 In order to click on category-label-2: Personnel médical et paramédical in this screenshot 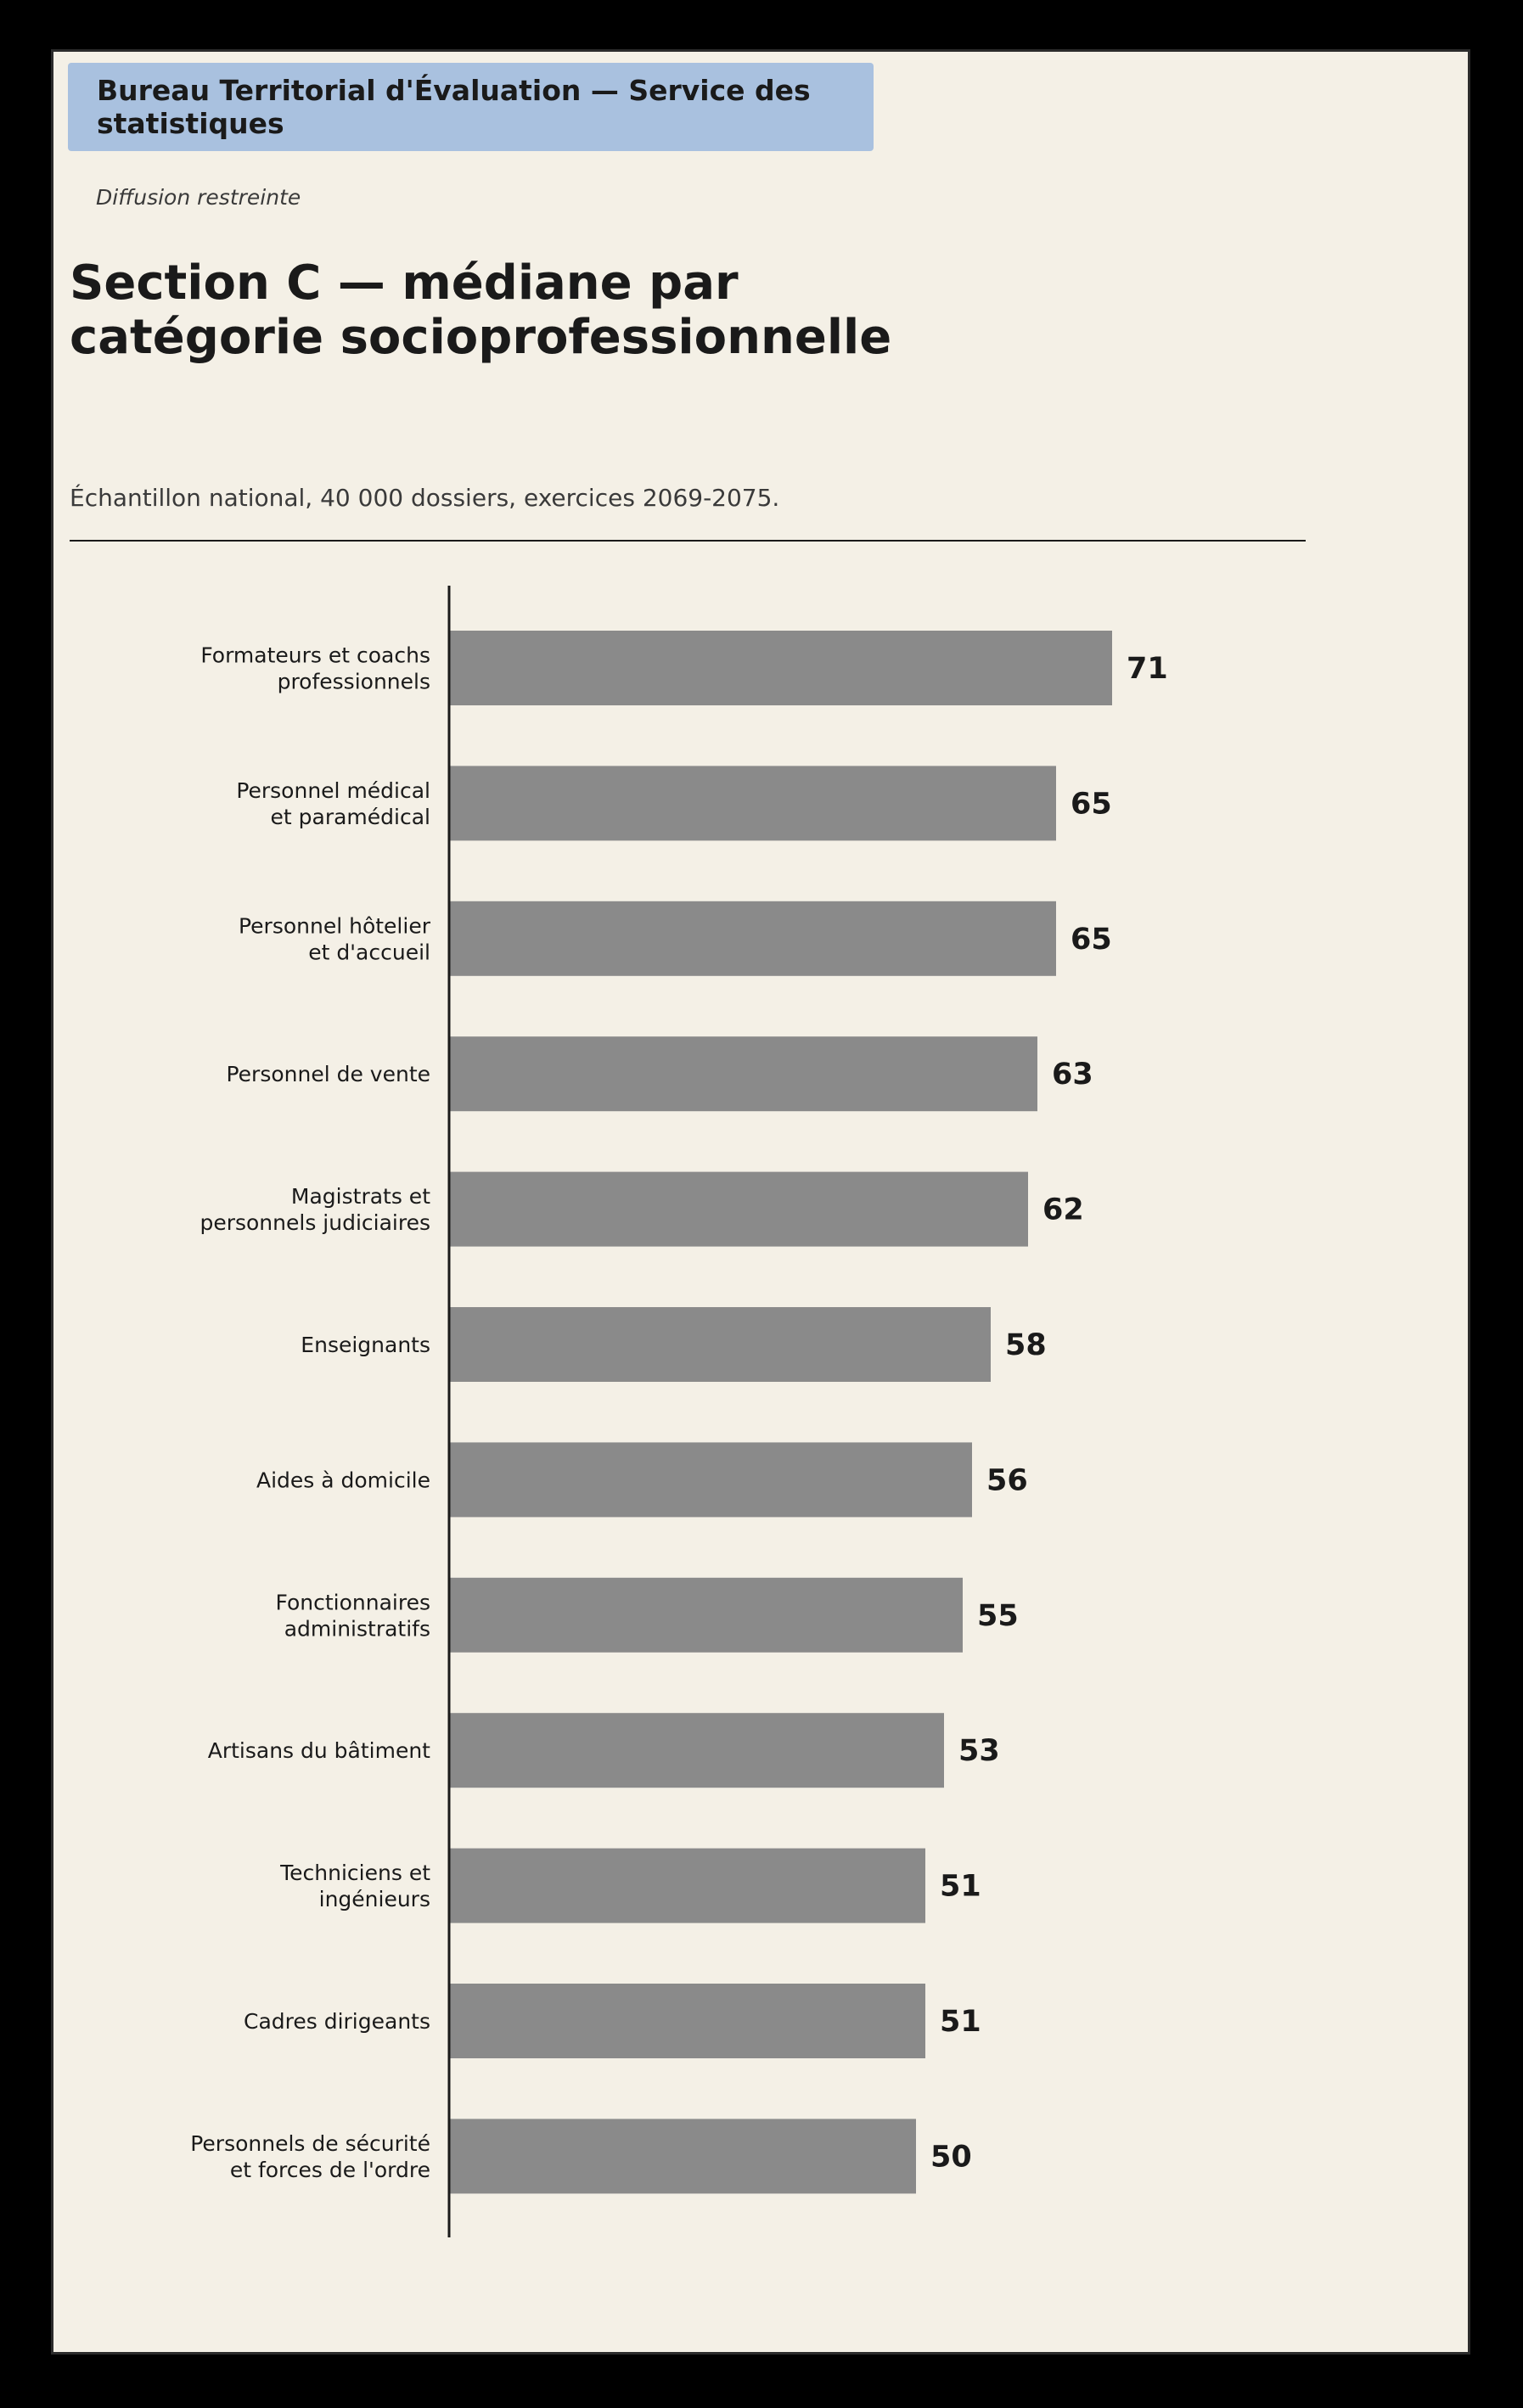, I will do `click(333, 803)`.